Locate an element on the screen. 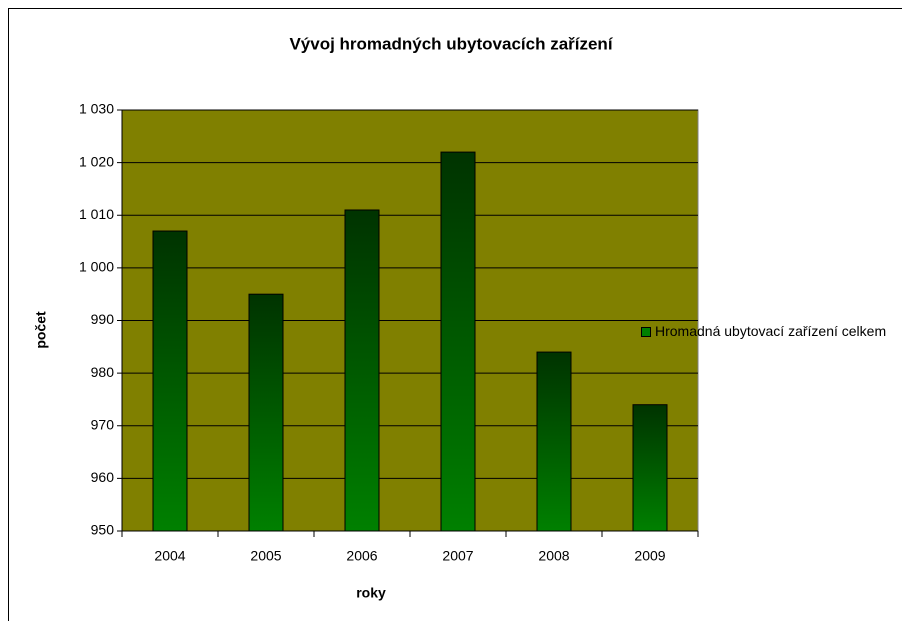 This screenshot has height=621, width=902. x-axis-label: roky is located at coordinates (371, 593).